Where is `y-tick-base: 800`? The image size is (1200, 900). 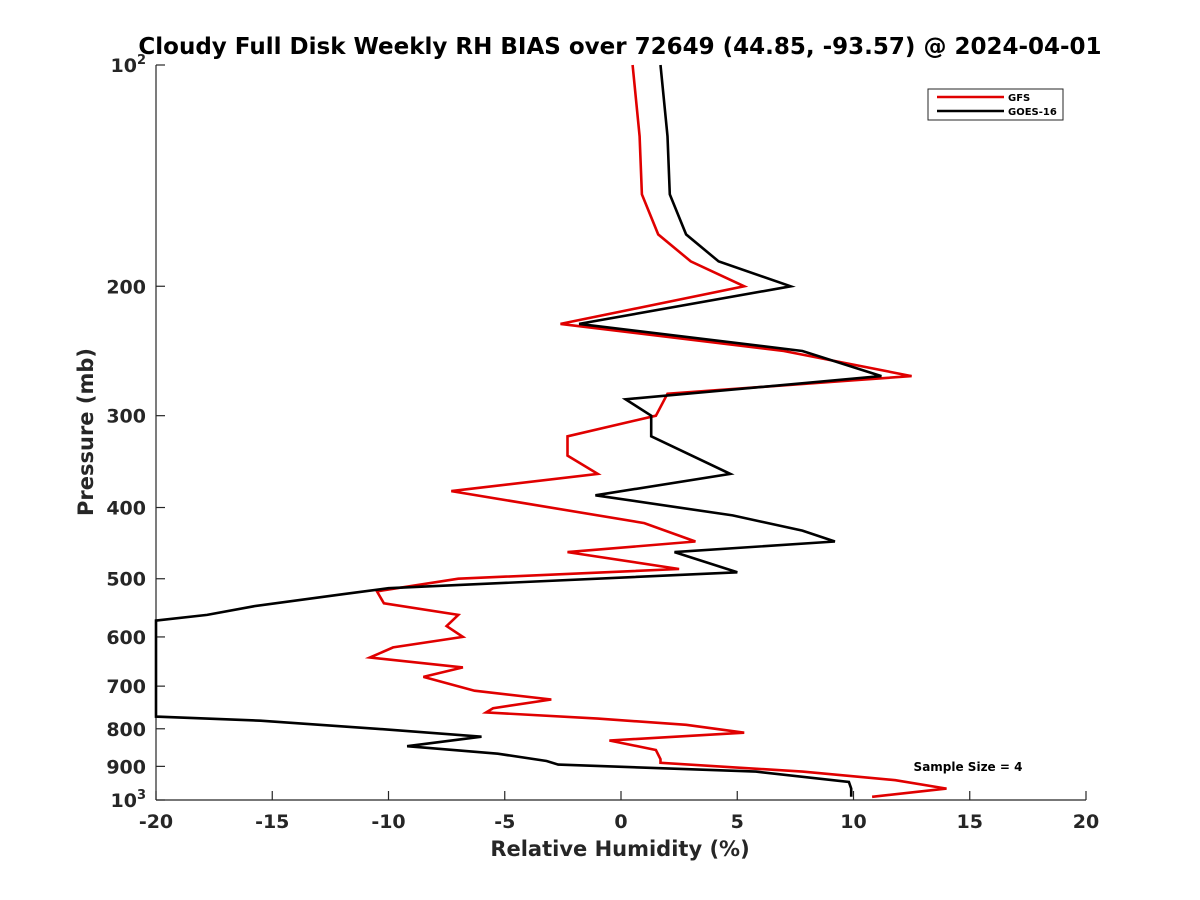
y-tick-base: 800 is located at coordinates (126, 730).